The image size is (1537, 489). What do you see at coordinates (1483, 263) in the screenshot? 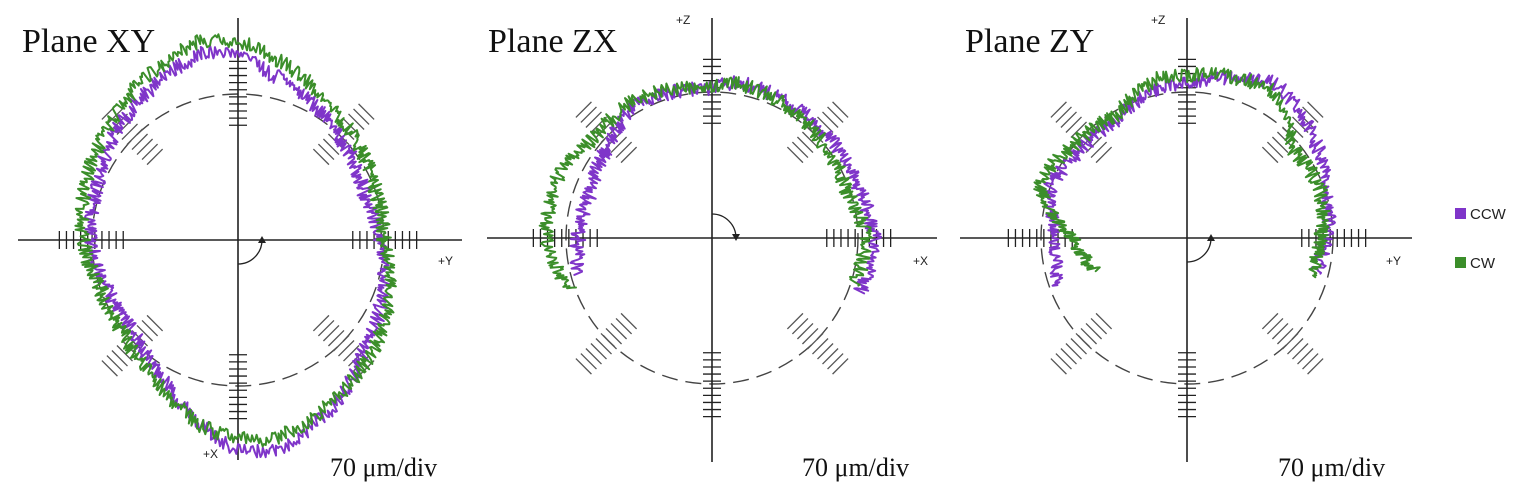
I see `legend-label-cw: CW` at bounding box center [1483, 263].